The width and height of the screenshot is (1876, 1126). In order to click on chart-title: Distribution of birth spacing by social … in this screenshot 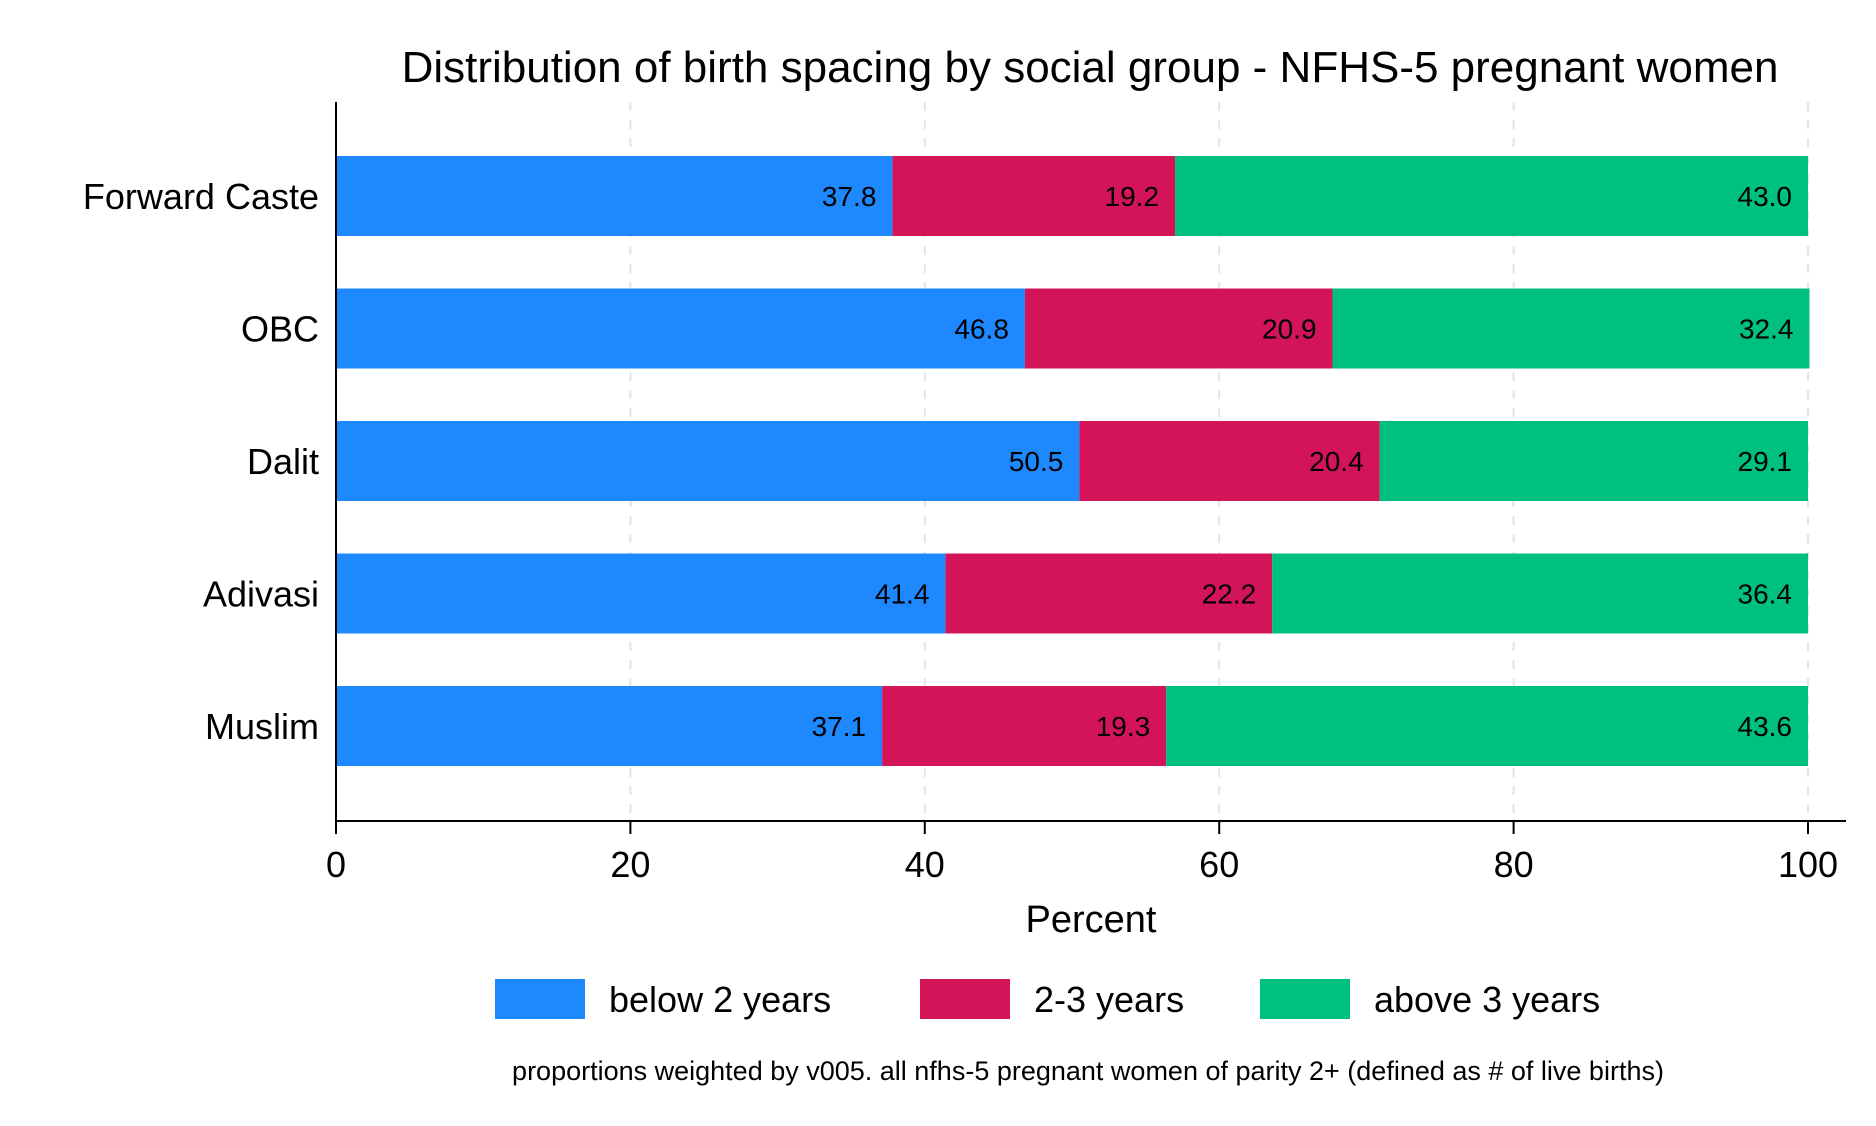, I will do `click(1090, 67)`.